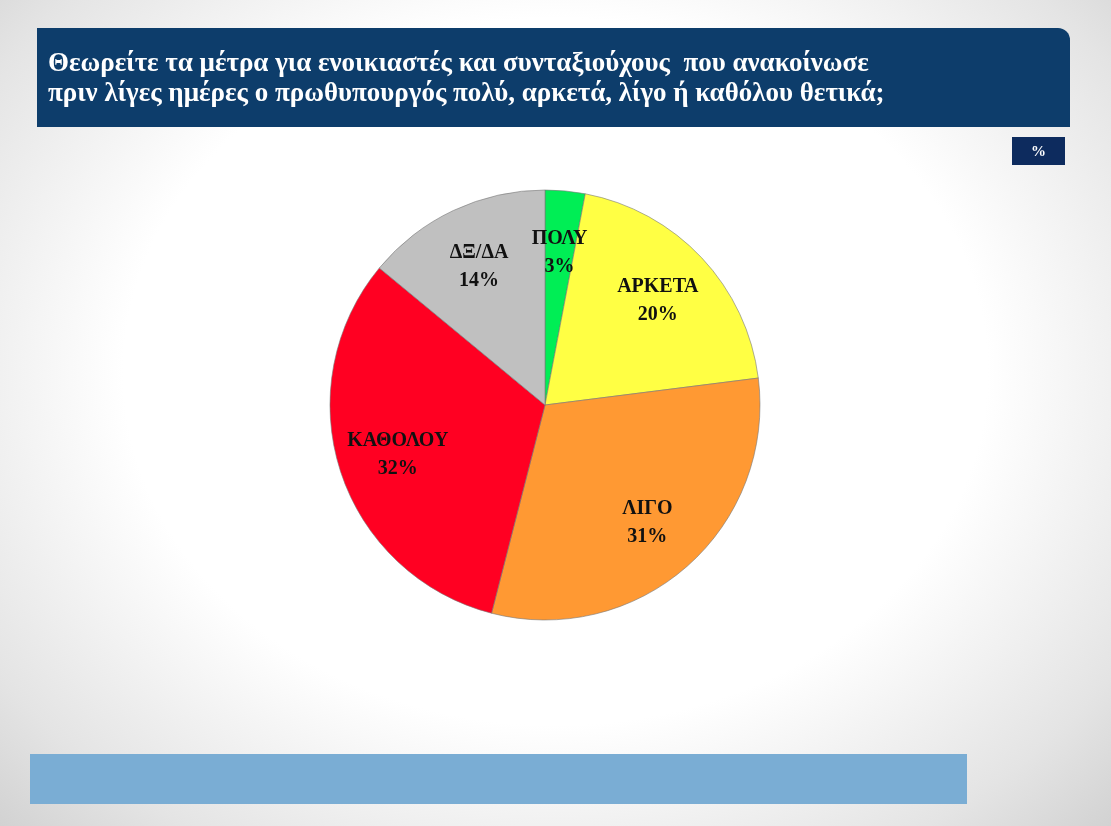 The image size is (1111, 826). Describe the element at coordinates (647, 507) in the screenshot. I see `slice-label: ΛΙΓΟ` at that location.